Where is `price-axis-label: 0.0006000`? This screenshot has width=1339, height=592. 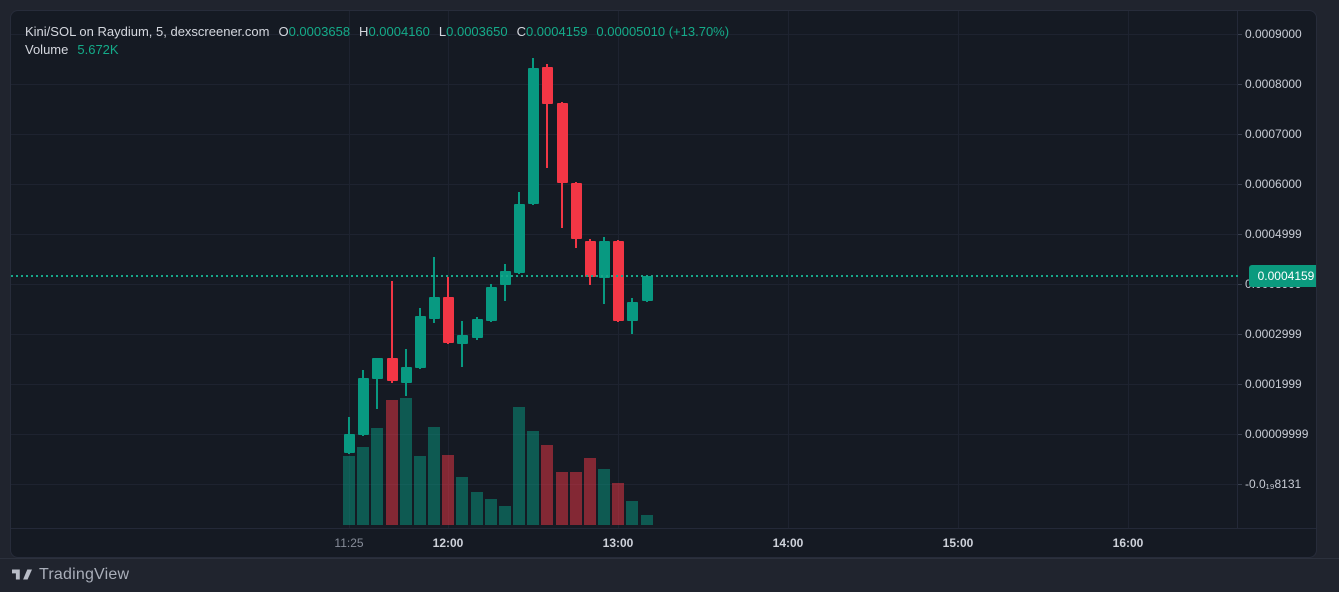 price-axis-label: 0.0006000 is located at coordinates (1273, 184).